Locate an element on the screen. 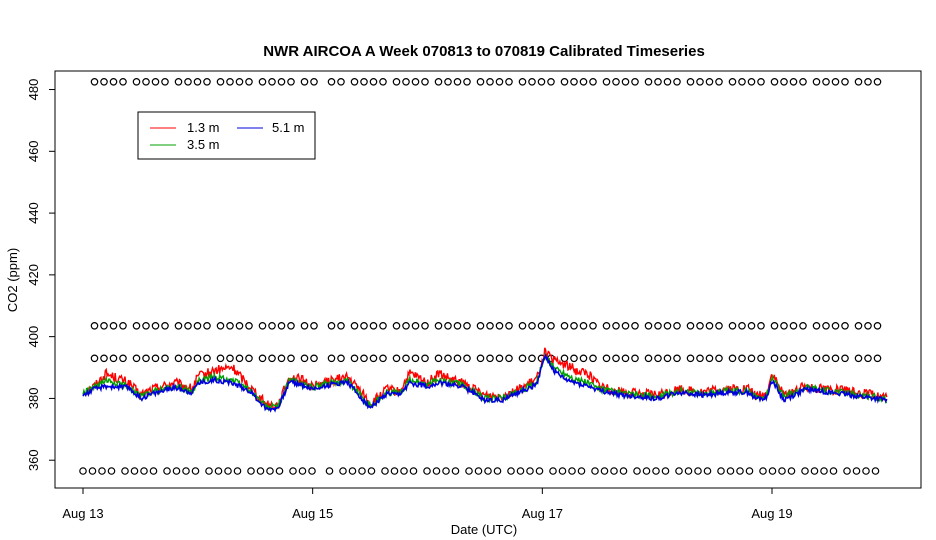 The width and height of the screenshot is (936, 540). marker-row0-pt49 is located at coordinates (616, 82).